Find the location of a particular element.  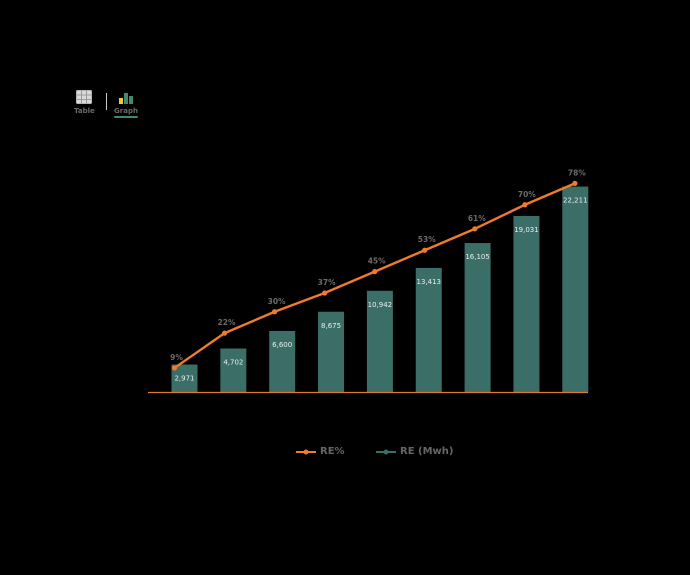

line-value-label-2: 22% is located at coordinates (227, 322).